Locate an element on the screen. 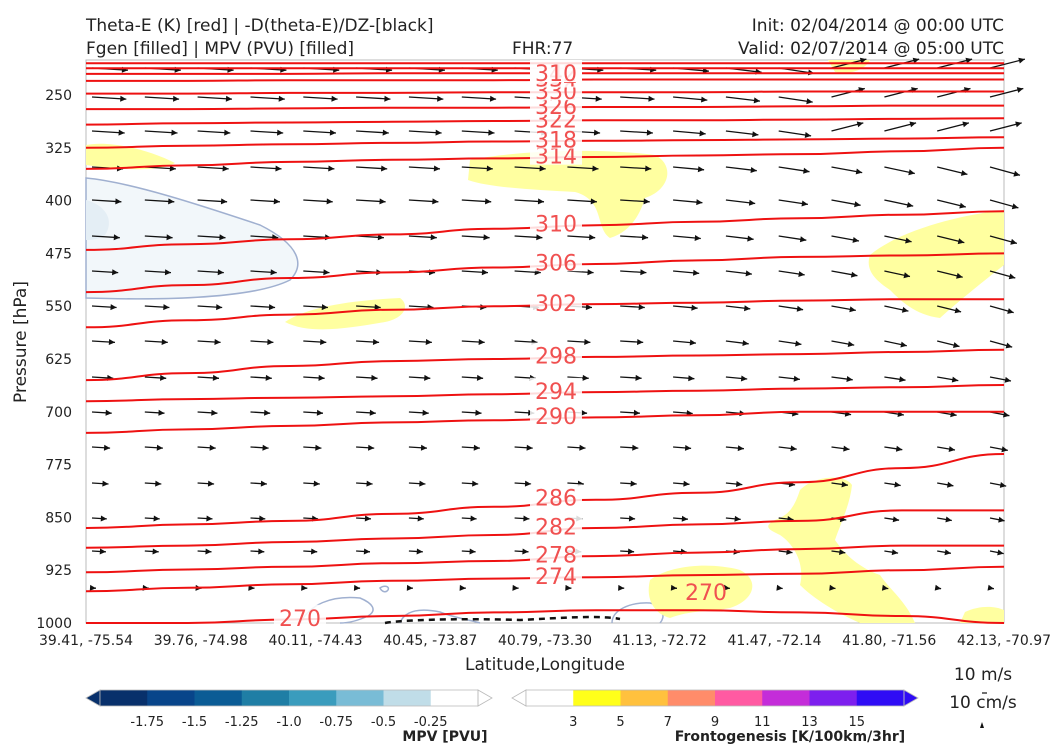 The width and height of the screenshot is (1050, 750). mpv-fill-region is located at coordinates (192, 238).